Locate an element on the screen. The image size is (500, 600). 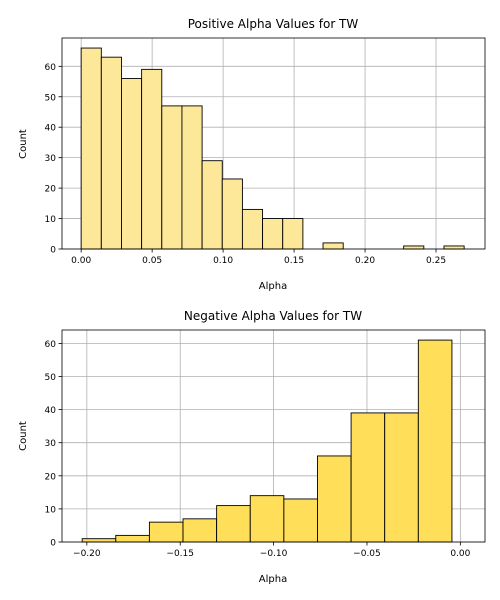
x-ticks: 0.00 0.05 0.10 0.15 0.20 0.25 is located at coordinates (258, 257).